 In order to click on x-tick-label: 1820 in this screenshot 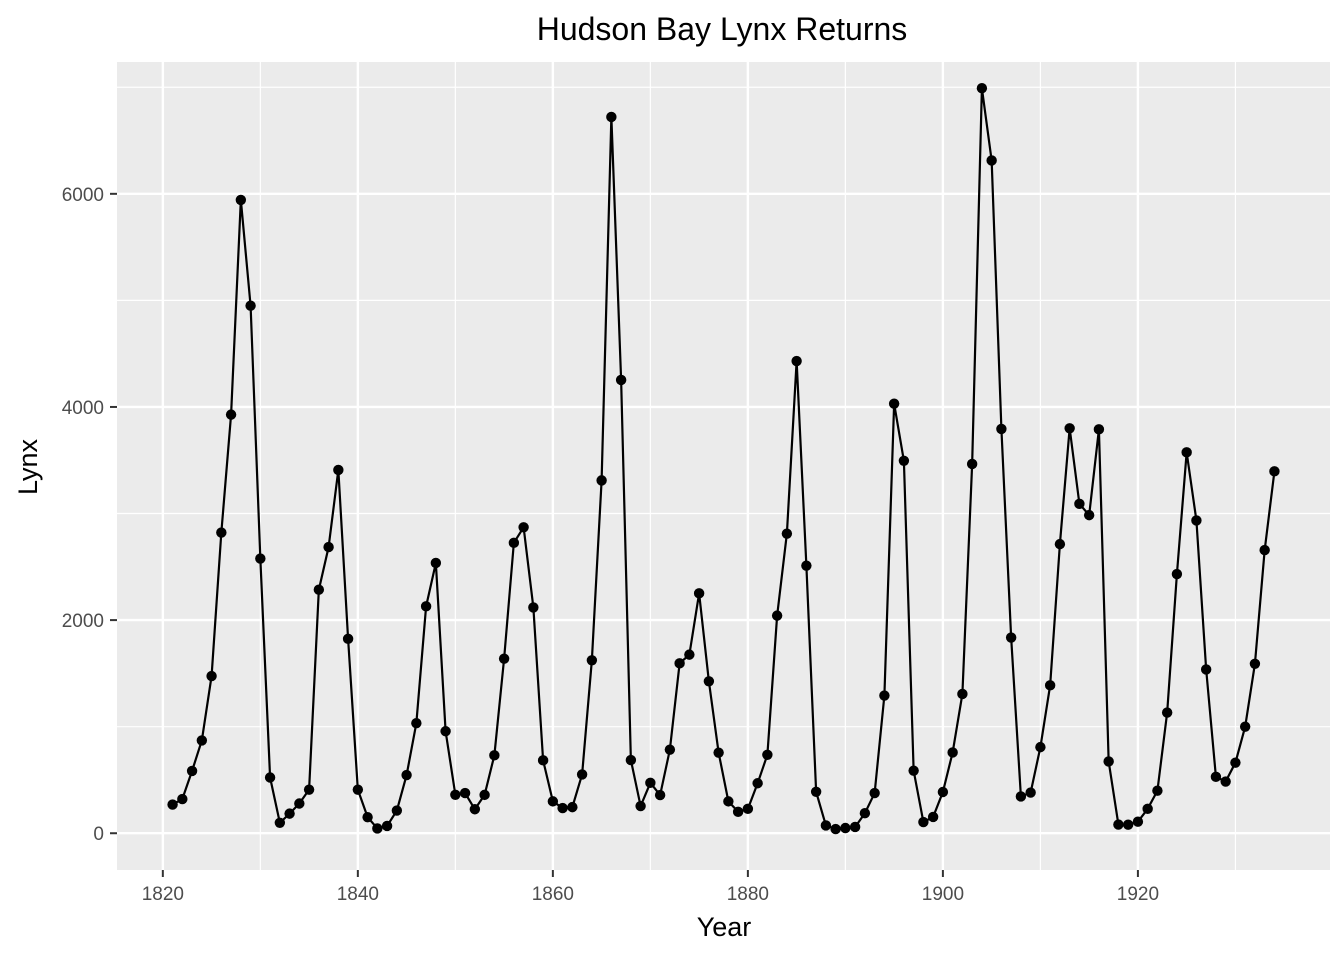, I will do `click(163, 894)`.